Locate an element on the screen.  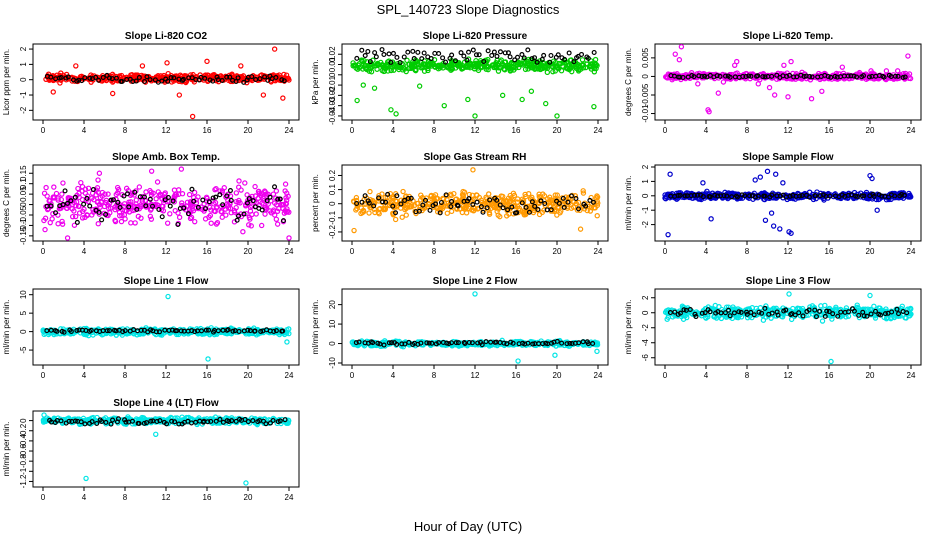
y-tick-label: 0.05 is located at coordinates (23, 194).